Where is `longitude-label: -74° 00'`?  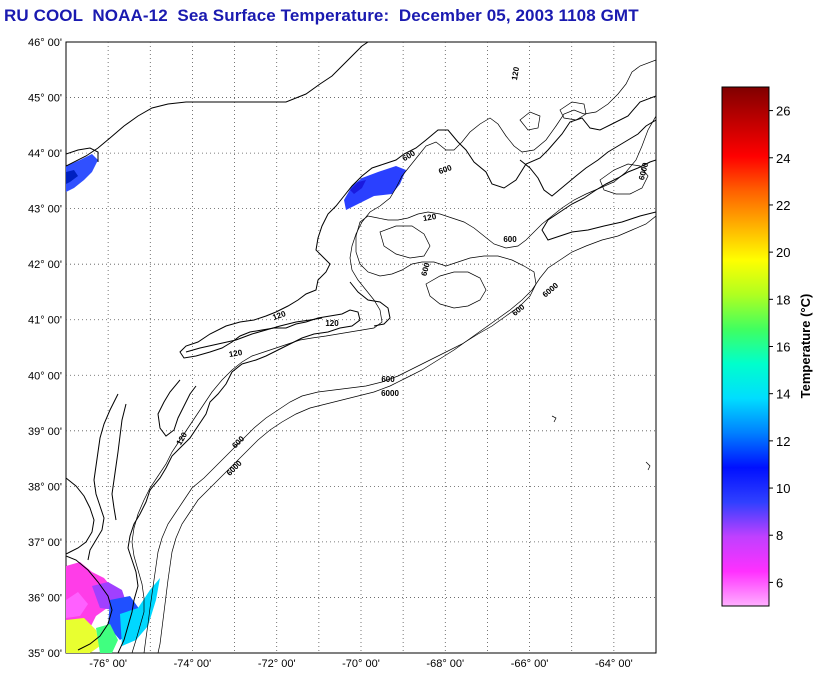 longitude-label: -74° 00' is located at coordinates (193, 664).